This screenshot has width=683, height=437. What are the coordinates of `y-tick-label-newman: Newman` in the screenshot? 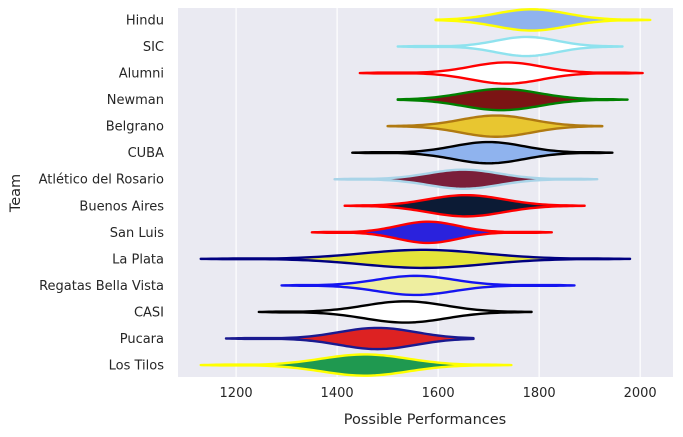 It's located at (135, 100).